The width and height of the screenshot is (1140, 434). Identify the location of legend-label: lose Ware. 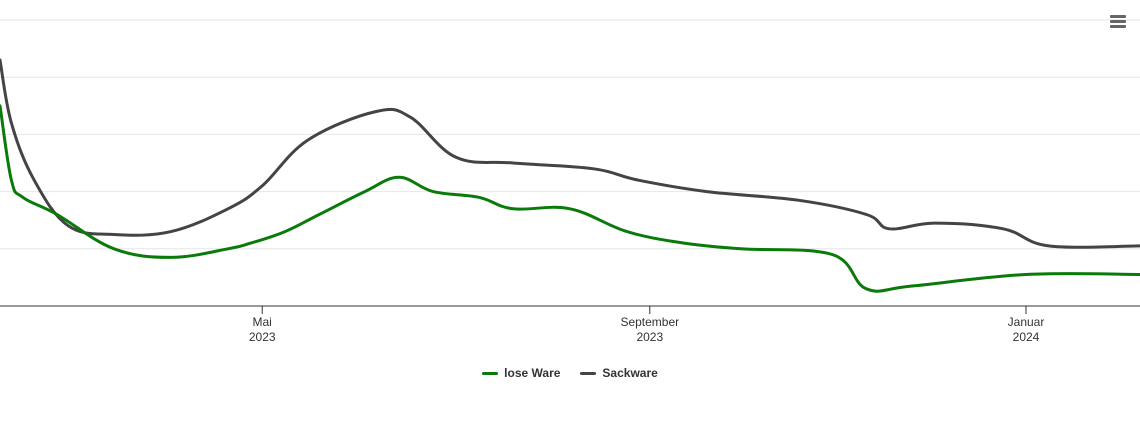
(532, 373).